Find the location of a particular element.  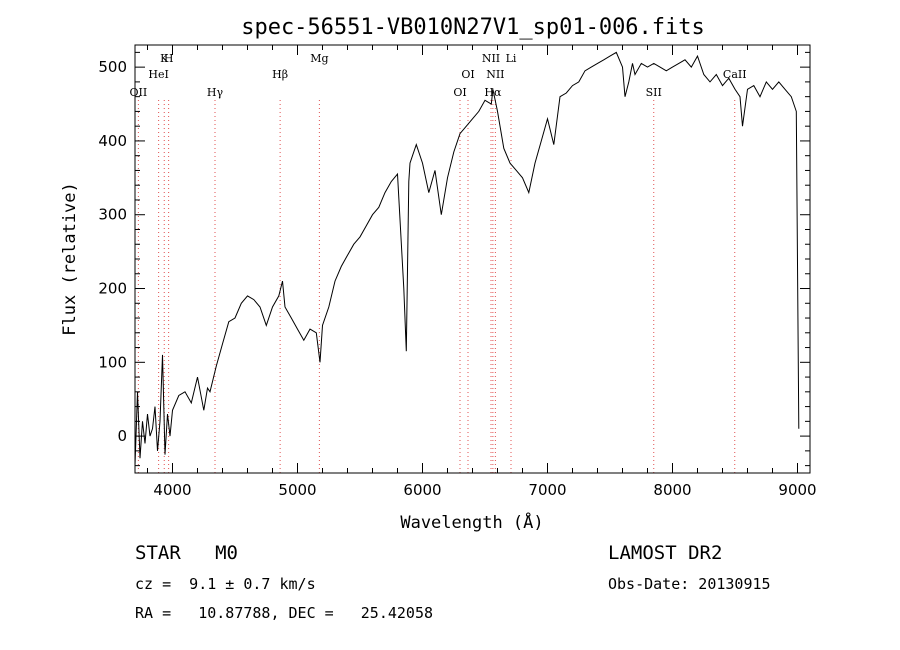

y-tick-label: 500 is located at coordinates (112, 67).